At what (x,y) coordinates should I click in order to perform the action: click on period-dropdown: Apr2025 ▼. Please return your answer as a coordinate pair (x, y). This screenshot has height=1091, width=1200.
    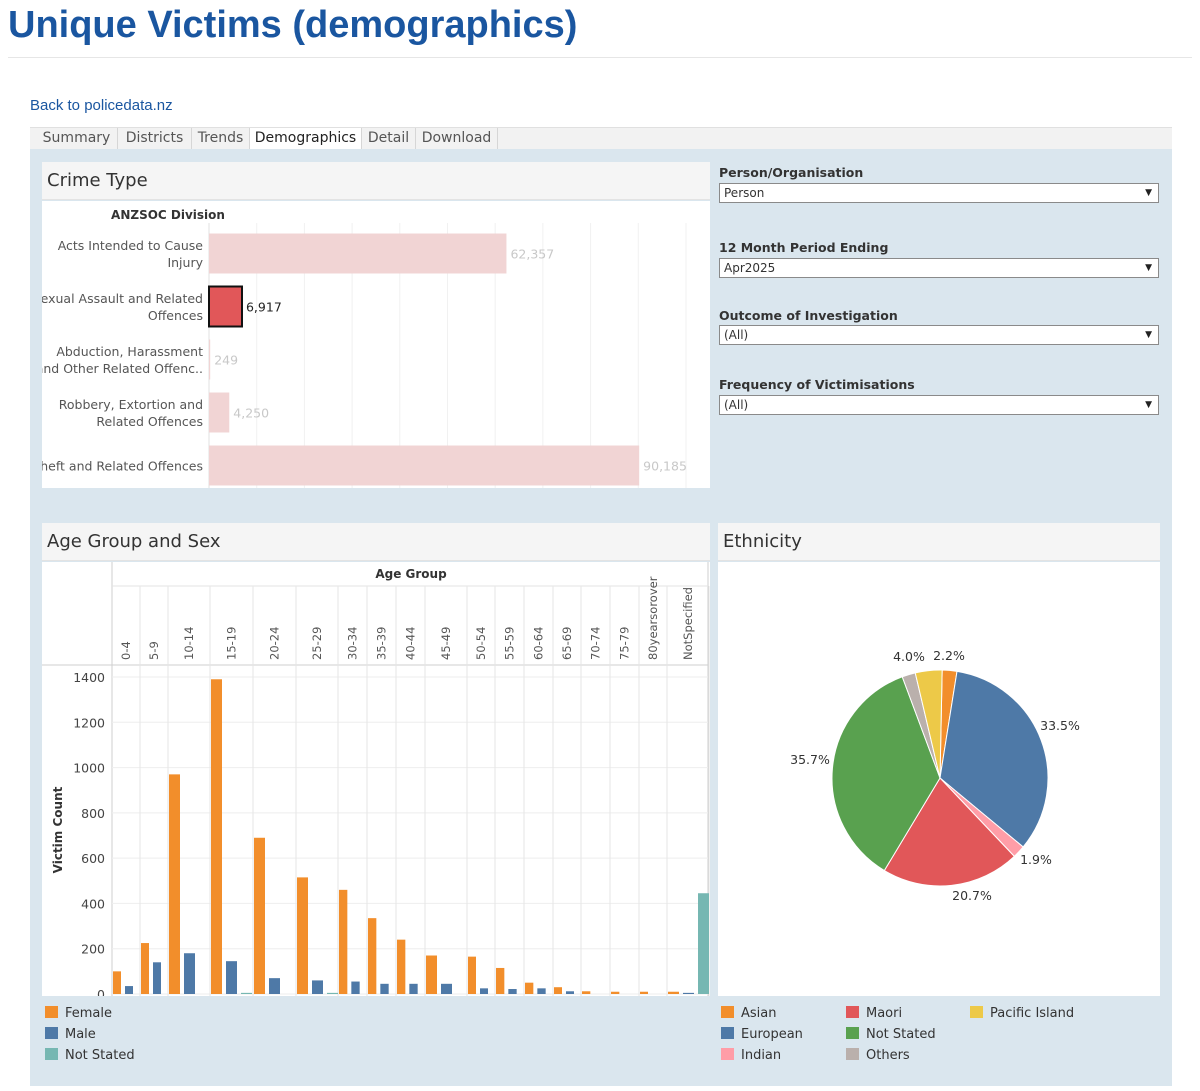
    Looking at the image, I should click on (939, 268).